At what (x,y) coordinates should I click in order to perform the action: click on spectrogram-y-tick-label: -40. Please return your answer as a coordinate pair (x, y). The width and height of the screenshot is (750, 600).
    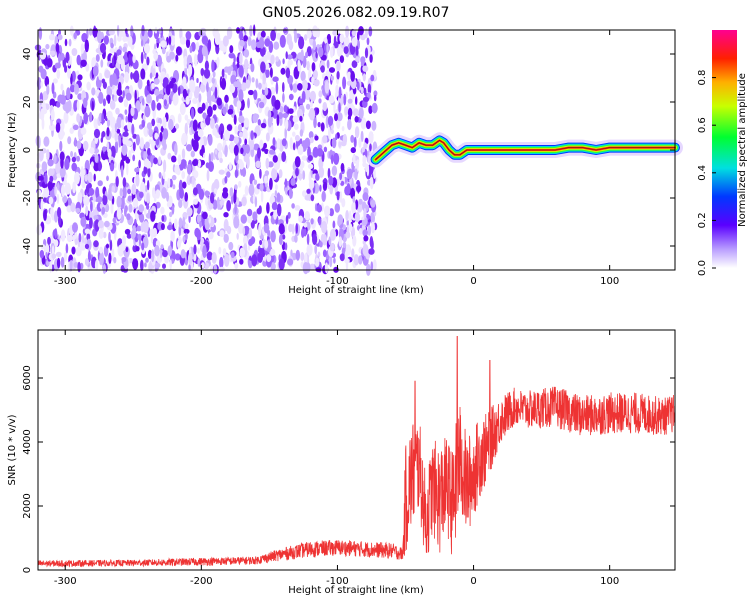
    Looking at the image, I should click on (27, 246).